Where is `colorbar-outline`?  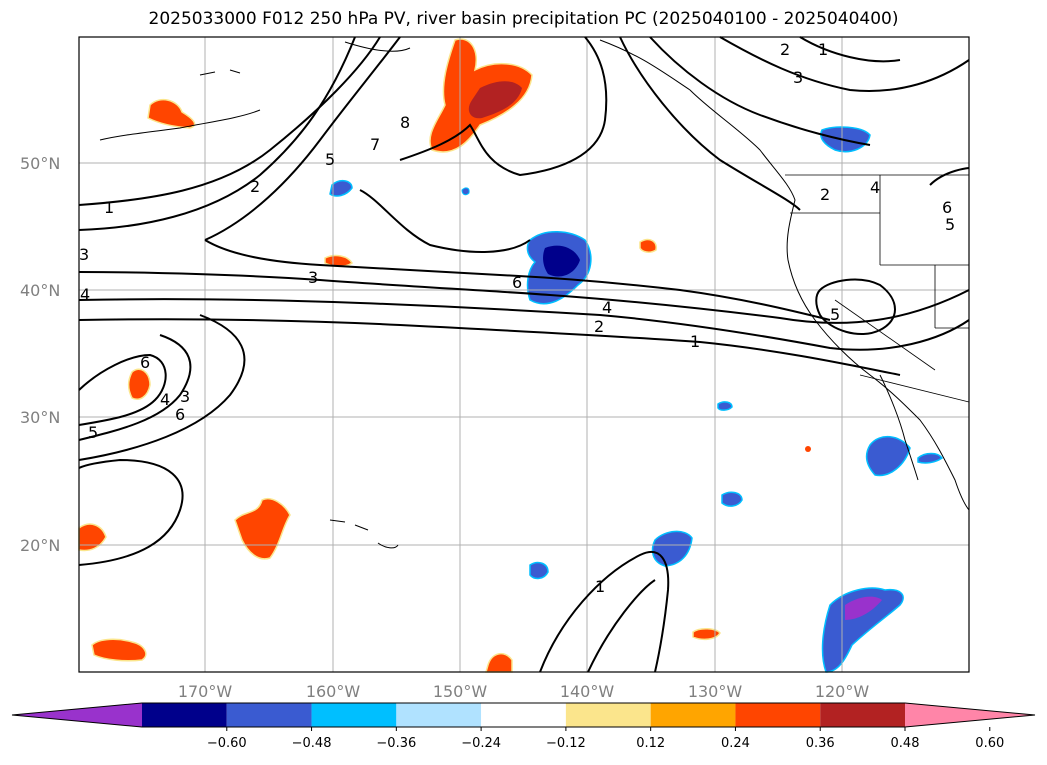 colorbar-outline is located at coordinates (523, 715).